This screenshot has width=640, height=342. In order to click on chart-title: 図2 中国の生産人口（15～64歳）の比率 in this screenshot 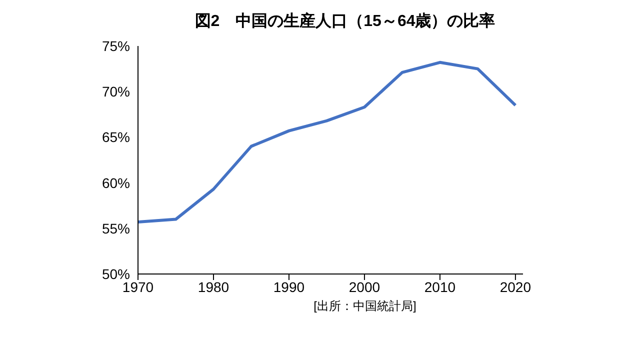, I will do `click(345, 21)`.